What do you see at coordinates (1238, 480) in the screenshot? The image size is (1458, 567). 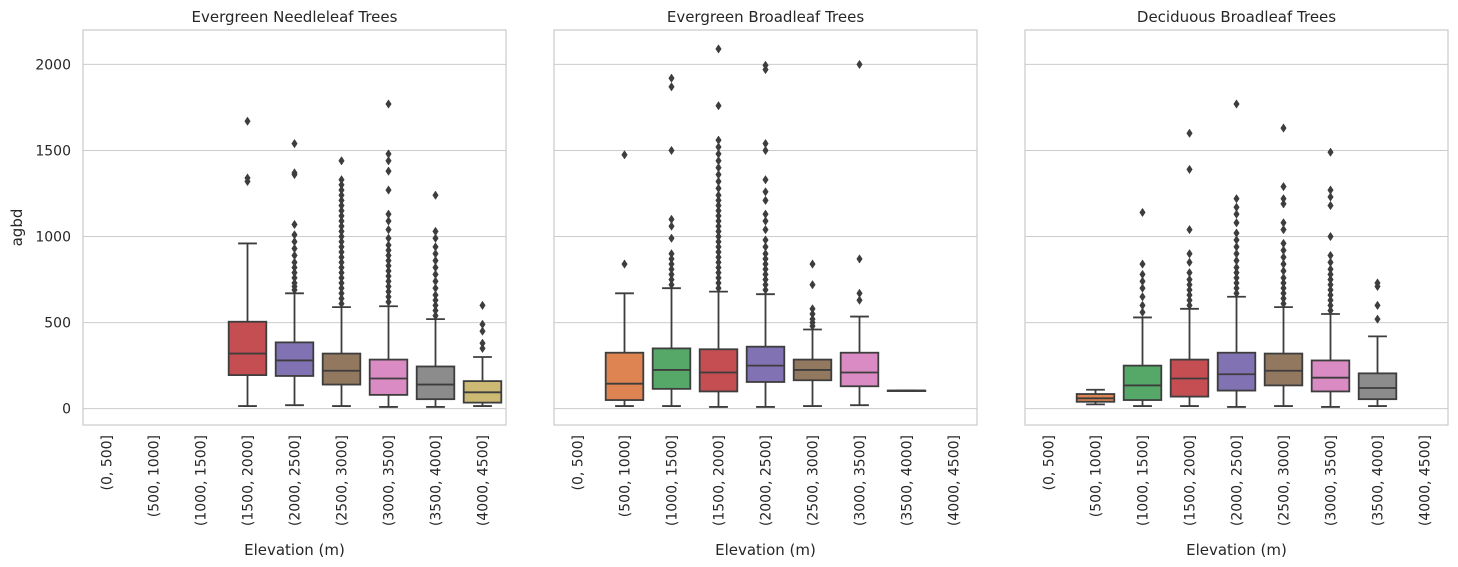 I see `x-tick-label: (2000, 2500]` at bounding box center [1238, 480].